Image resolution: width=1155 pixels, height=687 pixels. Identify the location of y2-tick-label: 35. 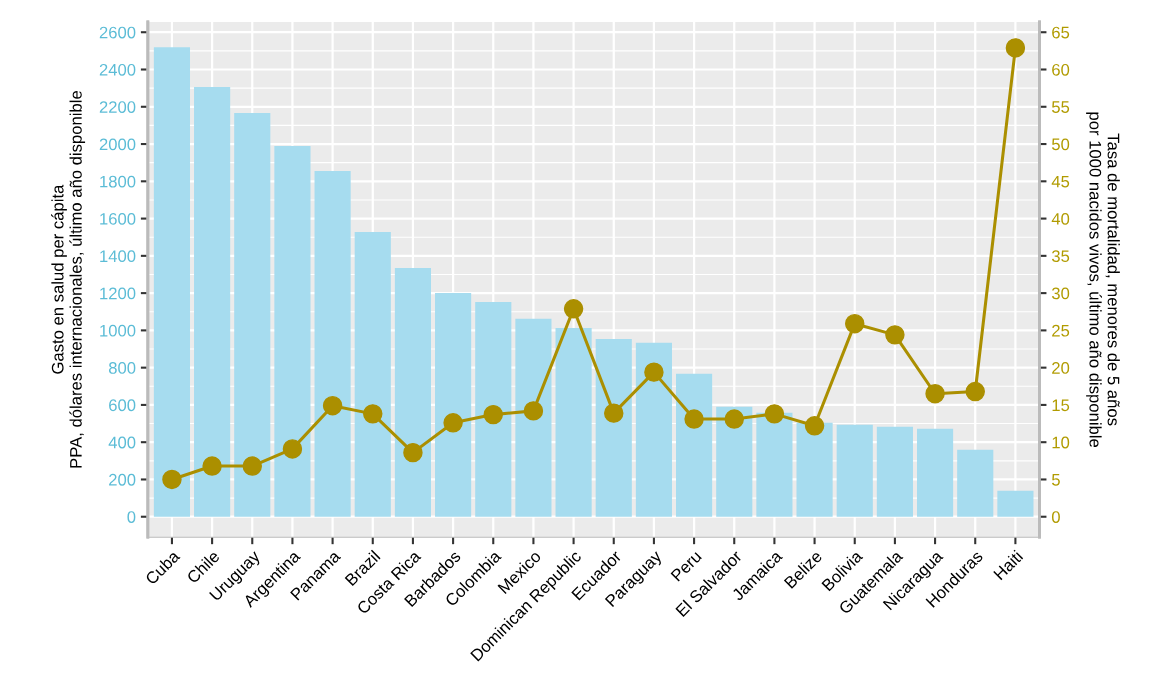
(1060, 256).